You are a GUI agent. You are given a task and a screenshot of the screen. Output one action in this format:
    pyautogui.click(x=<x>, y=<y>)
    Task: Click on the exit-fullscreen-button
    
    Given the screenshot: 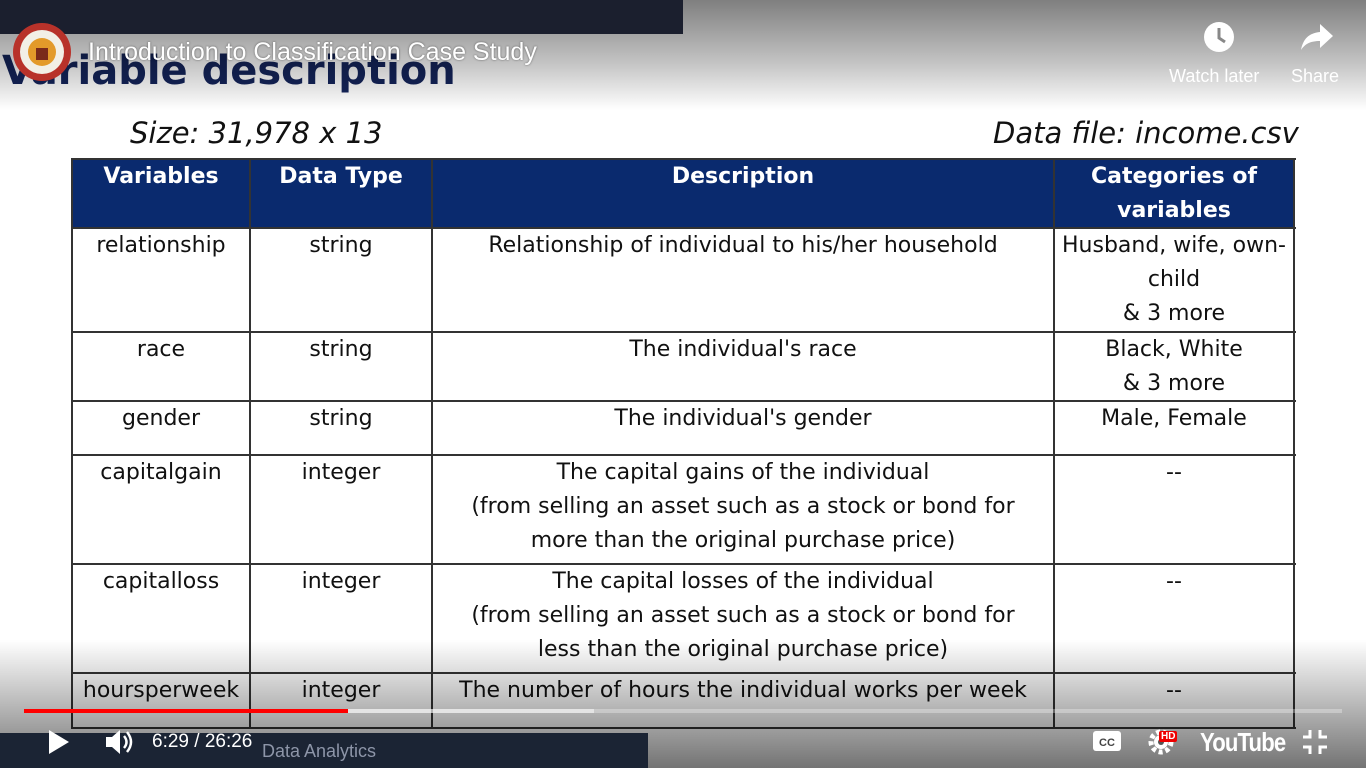 What is the action you would take?
    pyautogui.click(x=1315, y=742)
    